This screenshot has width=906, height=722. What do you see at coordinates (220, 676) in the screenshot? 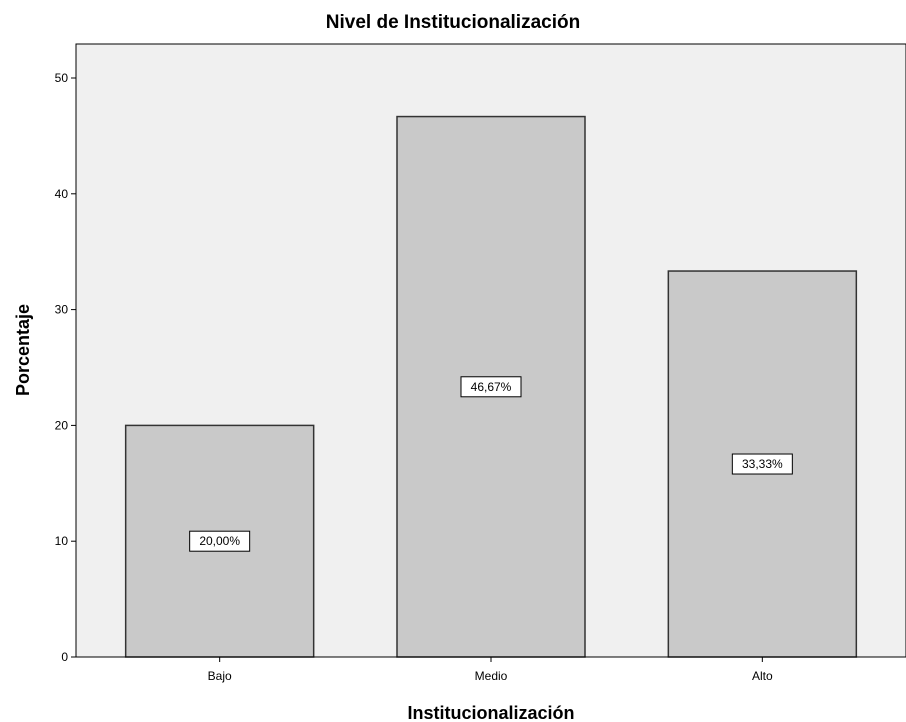
I see `x-tick-label: Bajo` at bounding box center [220, 676].